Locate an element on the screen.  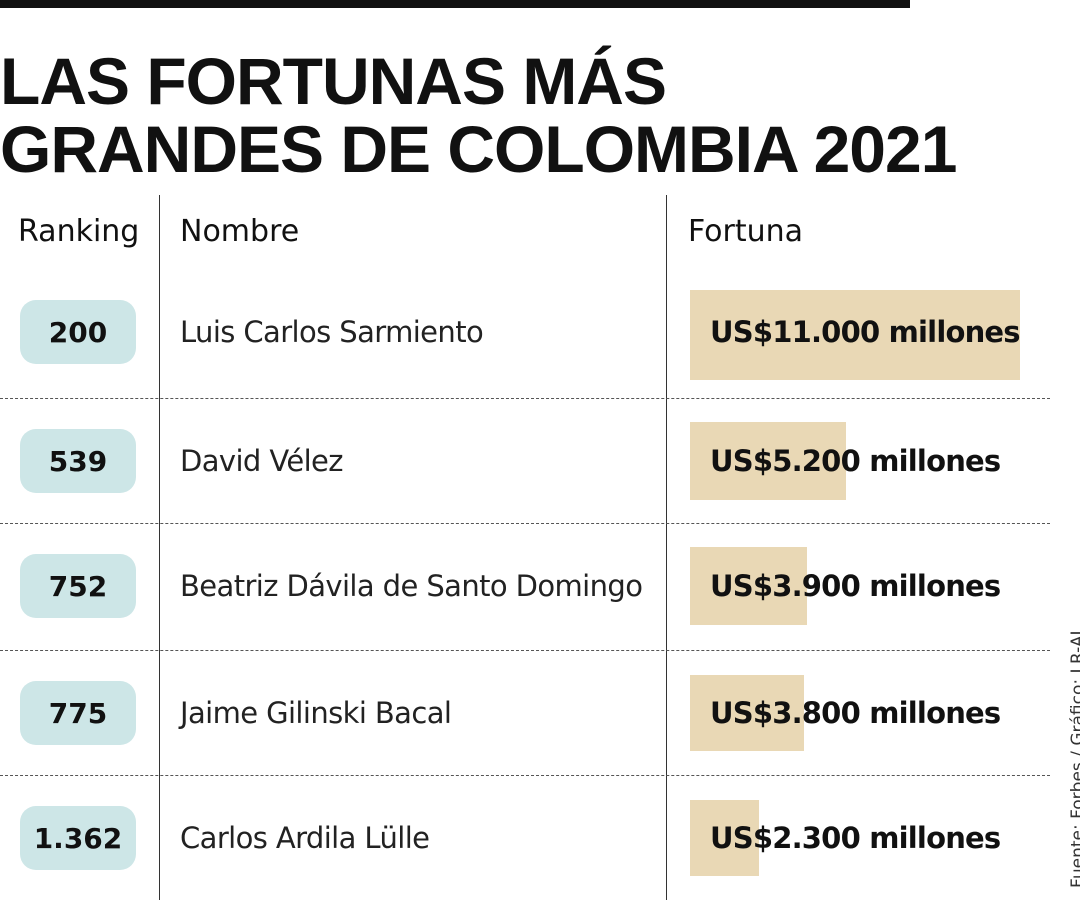
rank-badge: 200 is located at coordinates (78, 332).